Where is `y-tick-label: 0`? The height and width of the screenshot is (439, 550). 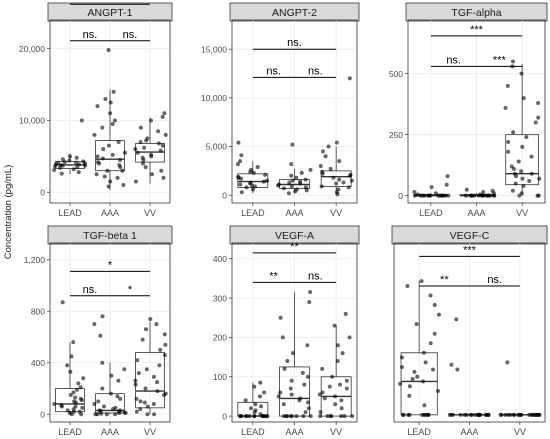 y-tick-label: 0 is located at coordinates (42, 414).